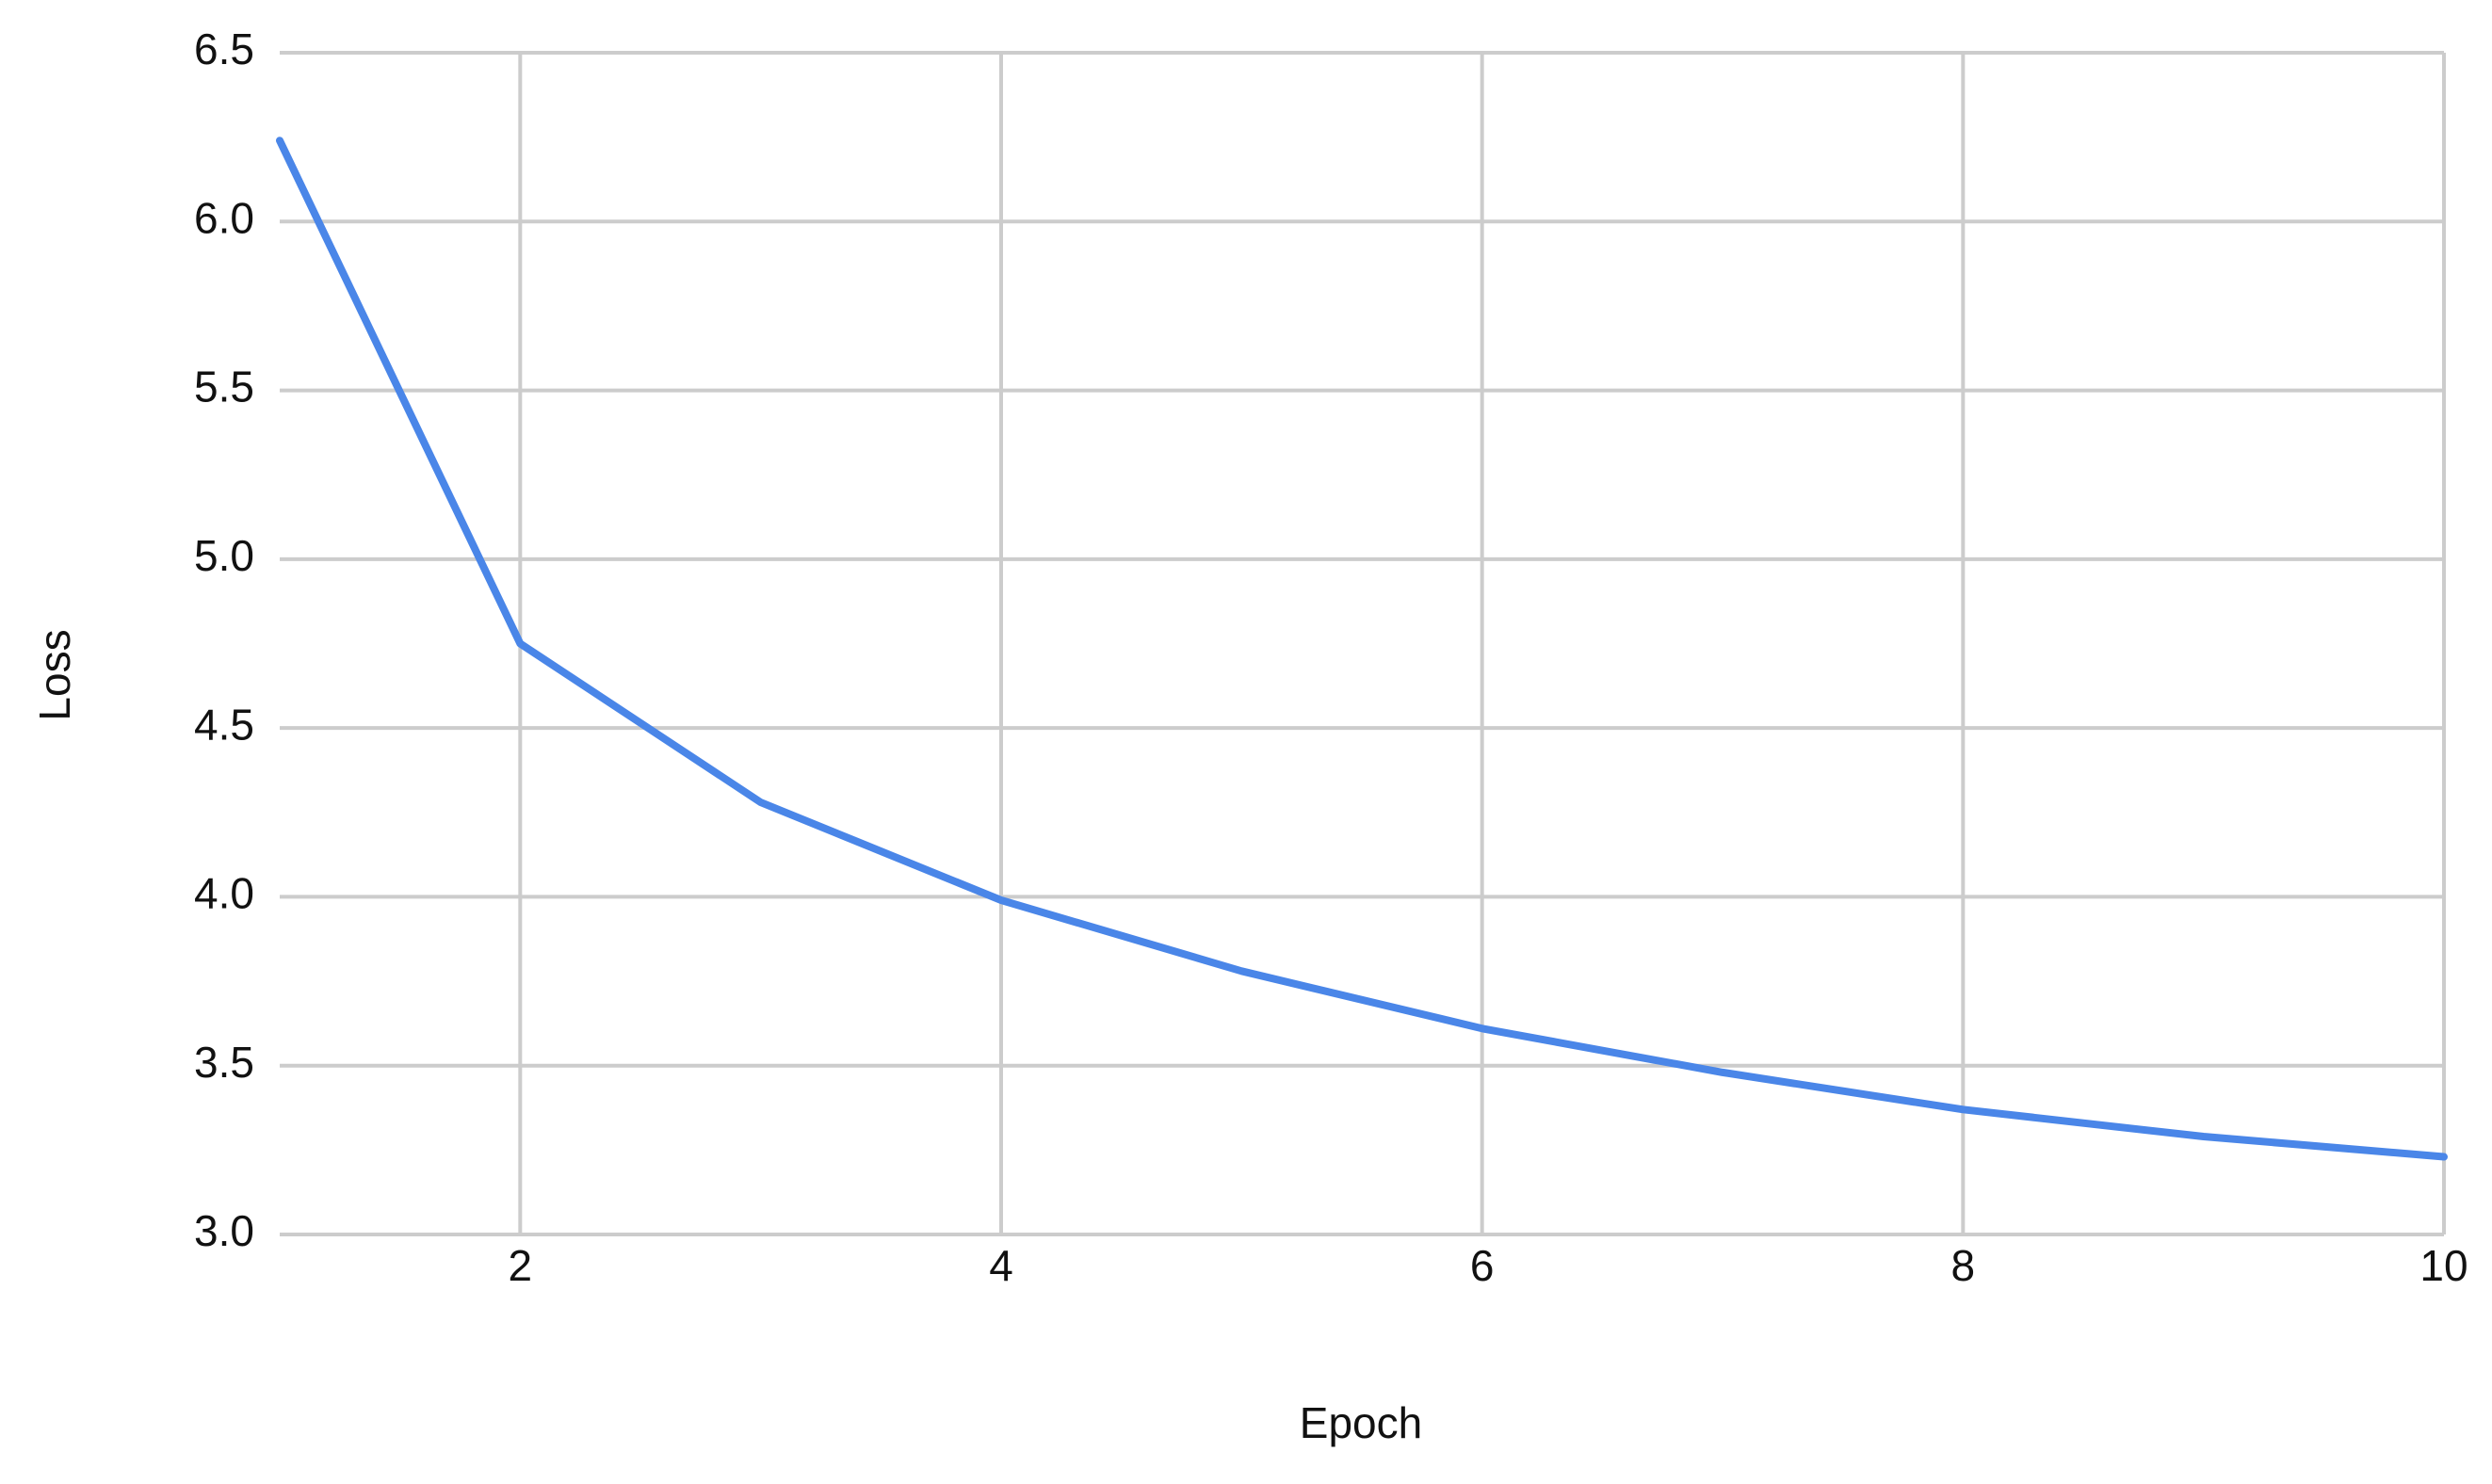 This screenshot has height=1484, width=2492. Describe the element at coordinates (521, 1265) in the screenshot. I see `x-tick-label: 2` at that location.